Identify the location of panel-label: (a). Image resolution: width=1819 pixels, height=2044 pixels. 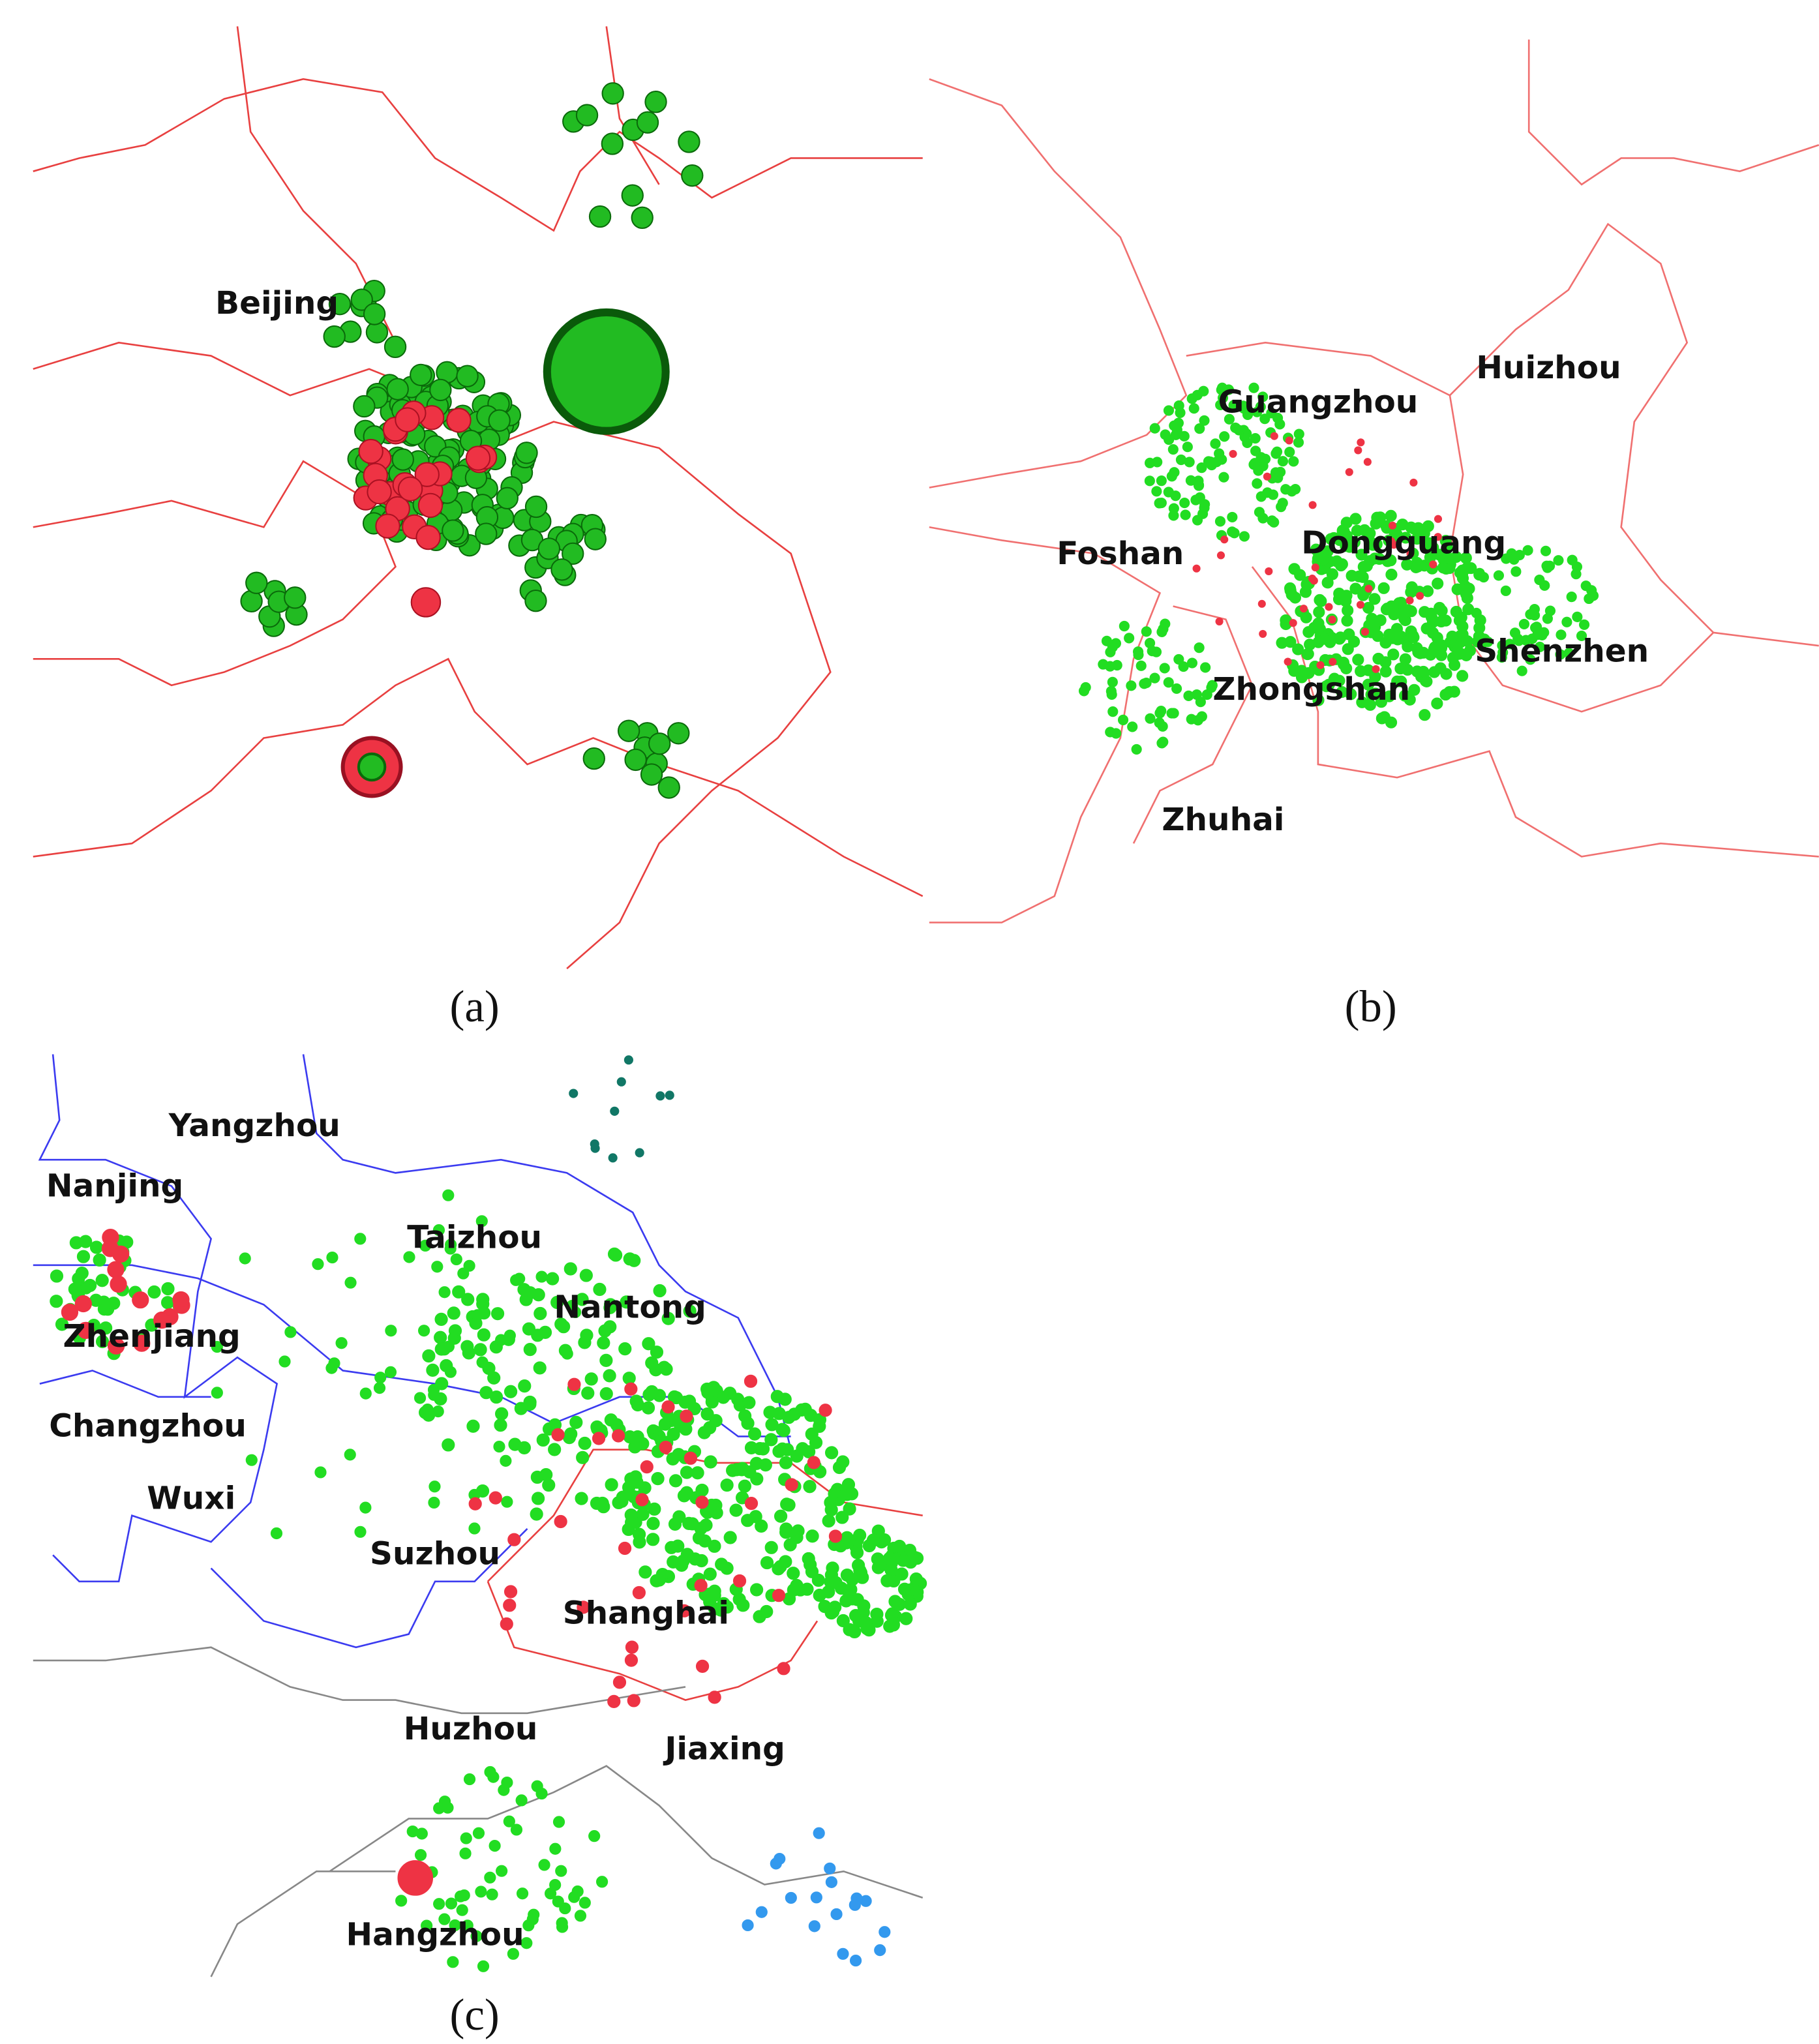
(475, 1006).